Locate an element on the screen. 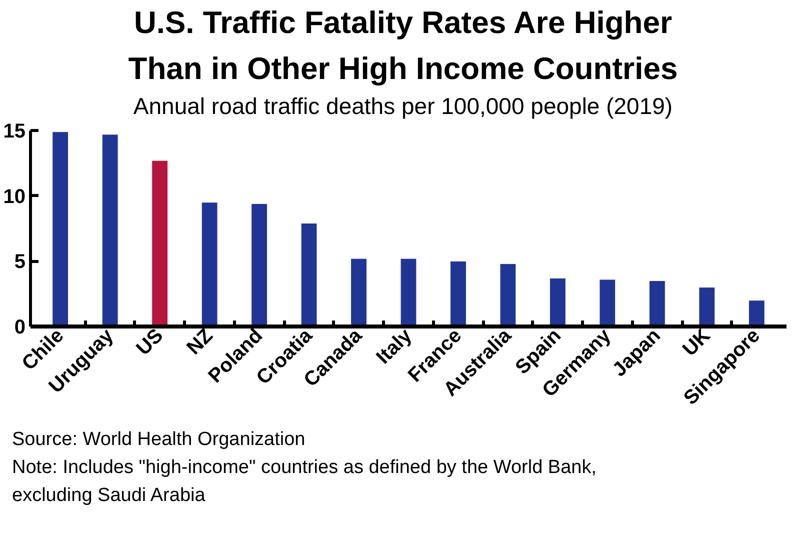 The width and height of the screenshot is (806, 538). text: Note: Includes "high-income" countries as defined by the World Bank, excluding Saudi Arabia is located at coordinates (304, 481).